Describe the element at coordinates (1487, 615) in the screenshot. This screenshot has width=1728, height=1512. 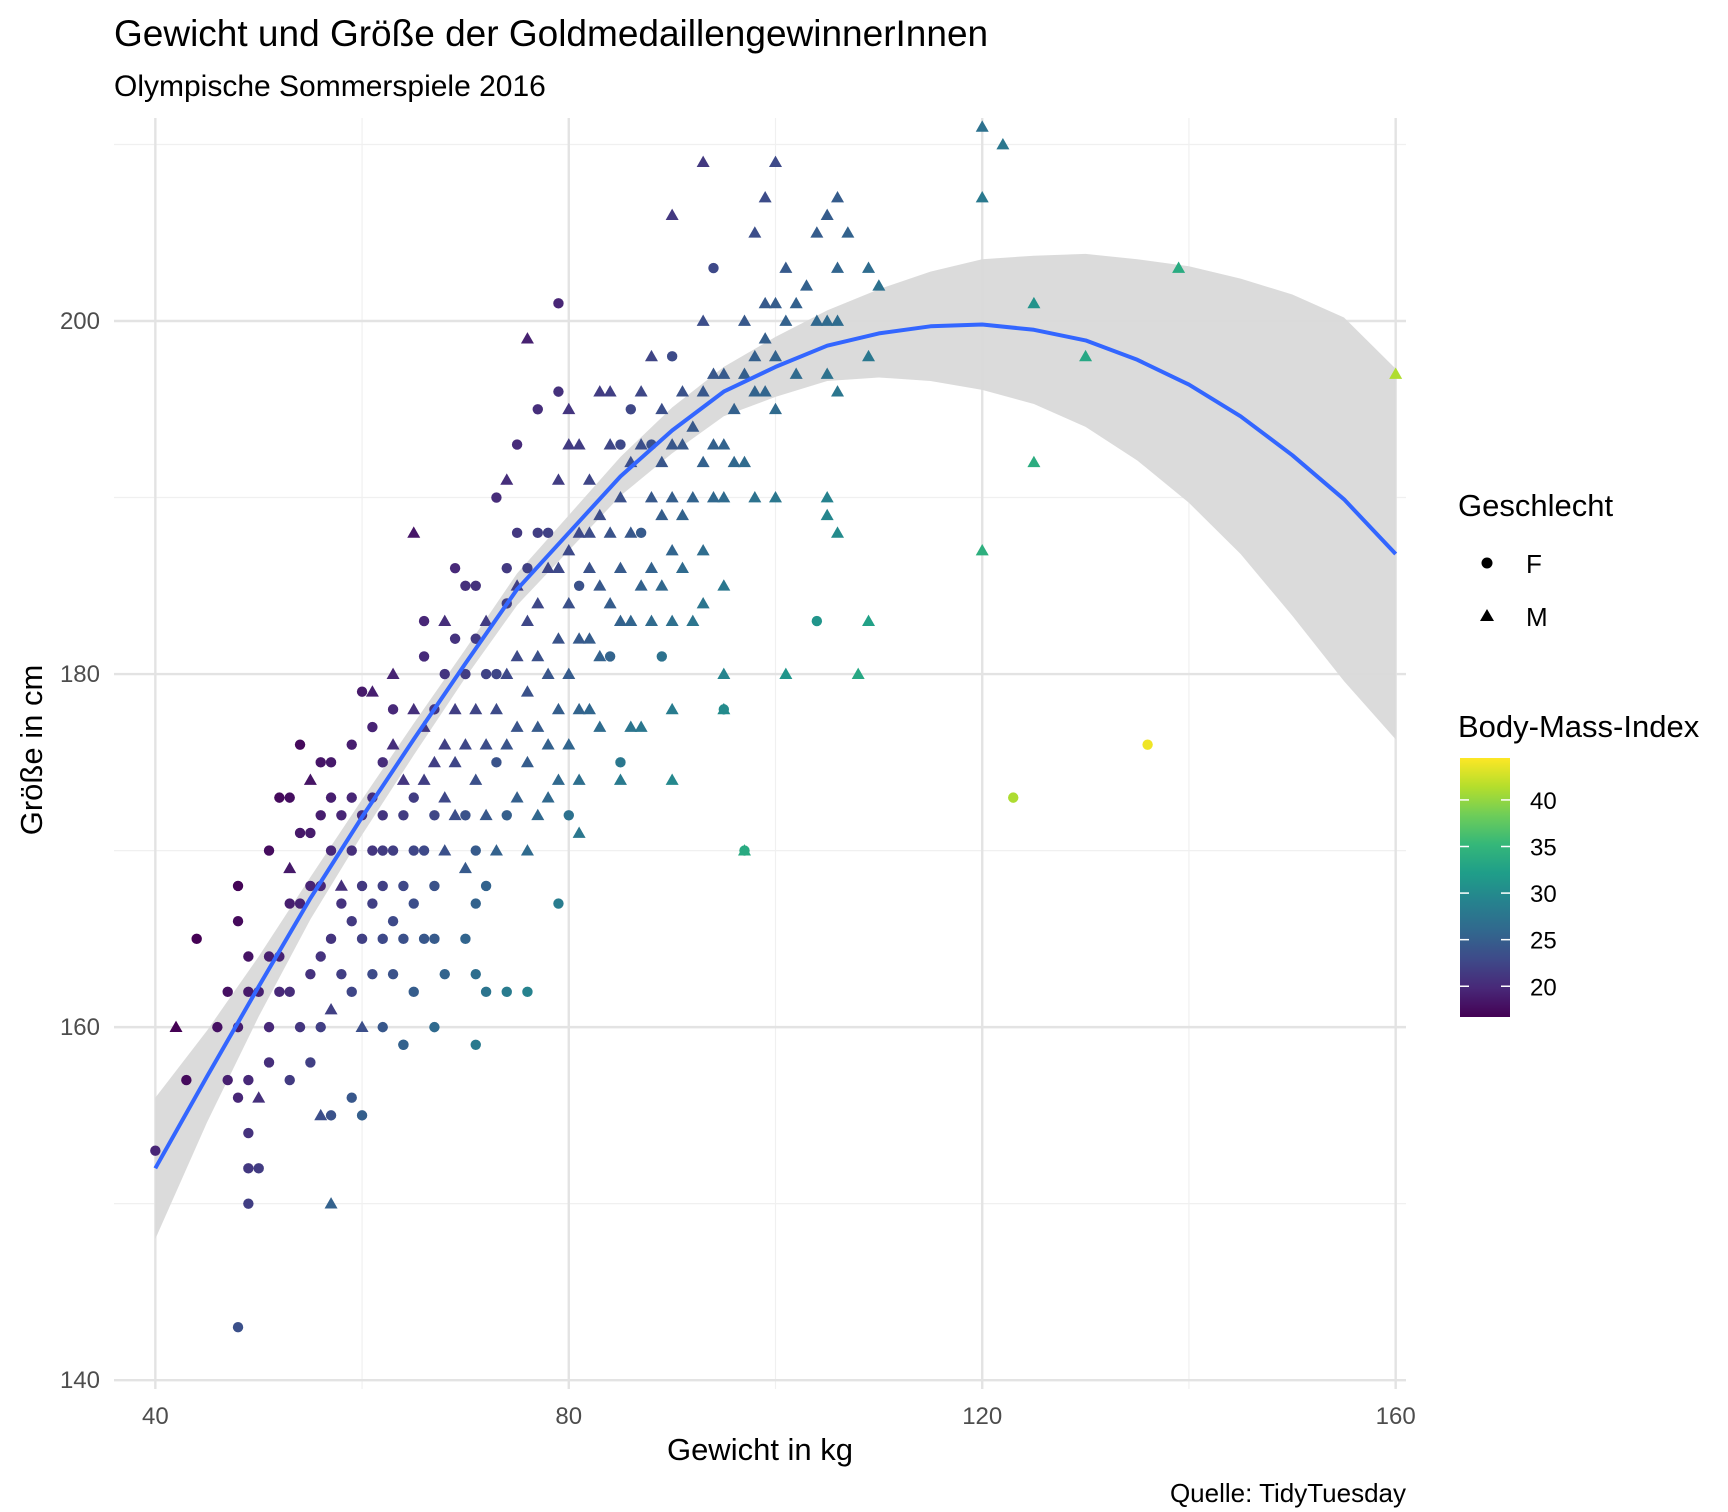
I see `legend-shape-key-m` at that location.